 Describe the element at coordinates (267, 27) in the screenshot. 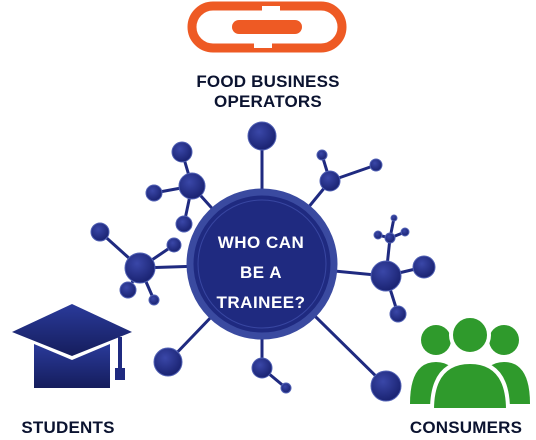

I see `chain-link-icon` at that location.